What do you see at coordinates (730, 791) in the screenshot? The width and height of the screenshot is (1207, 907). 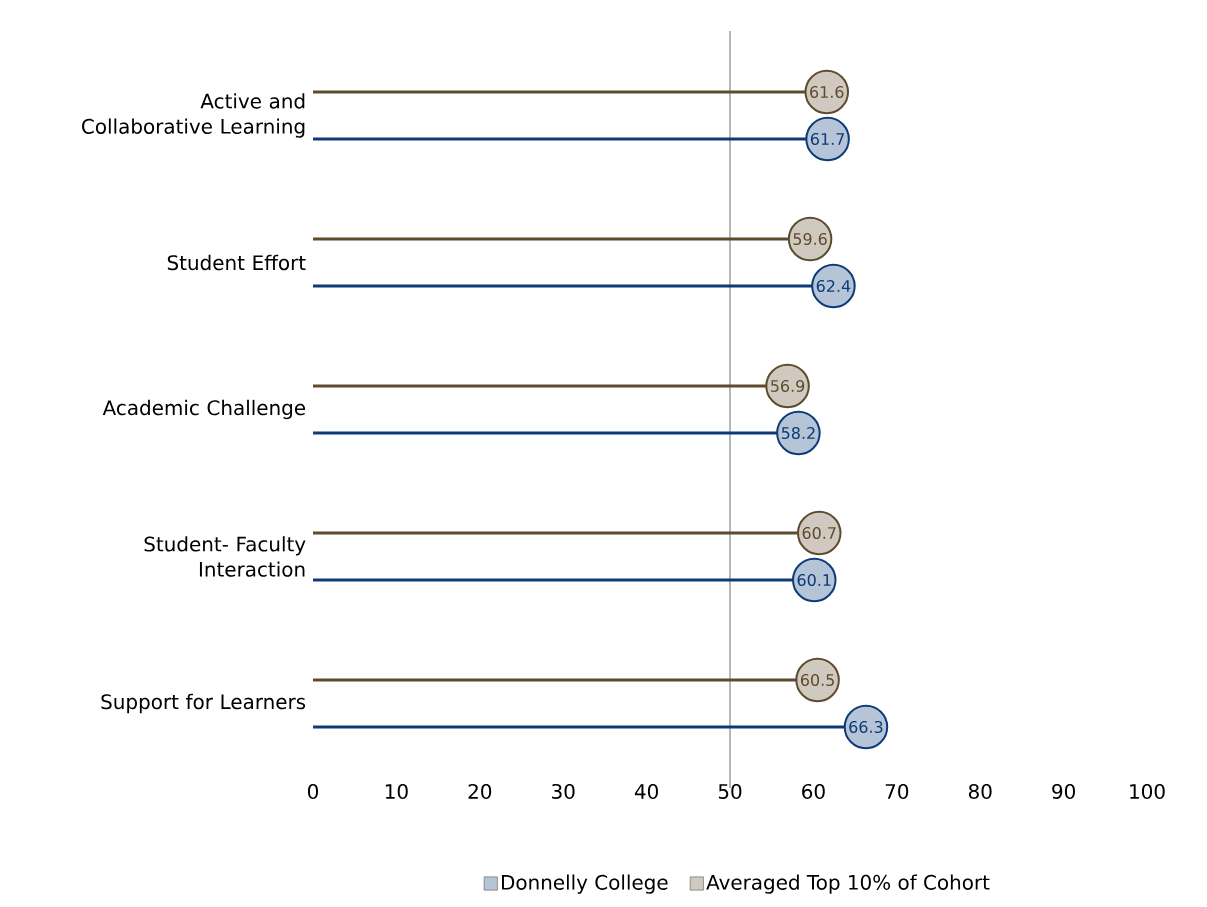 I see `x-tick-label: 50` at bounding box center [730, 791].